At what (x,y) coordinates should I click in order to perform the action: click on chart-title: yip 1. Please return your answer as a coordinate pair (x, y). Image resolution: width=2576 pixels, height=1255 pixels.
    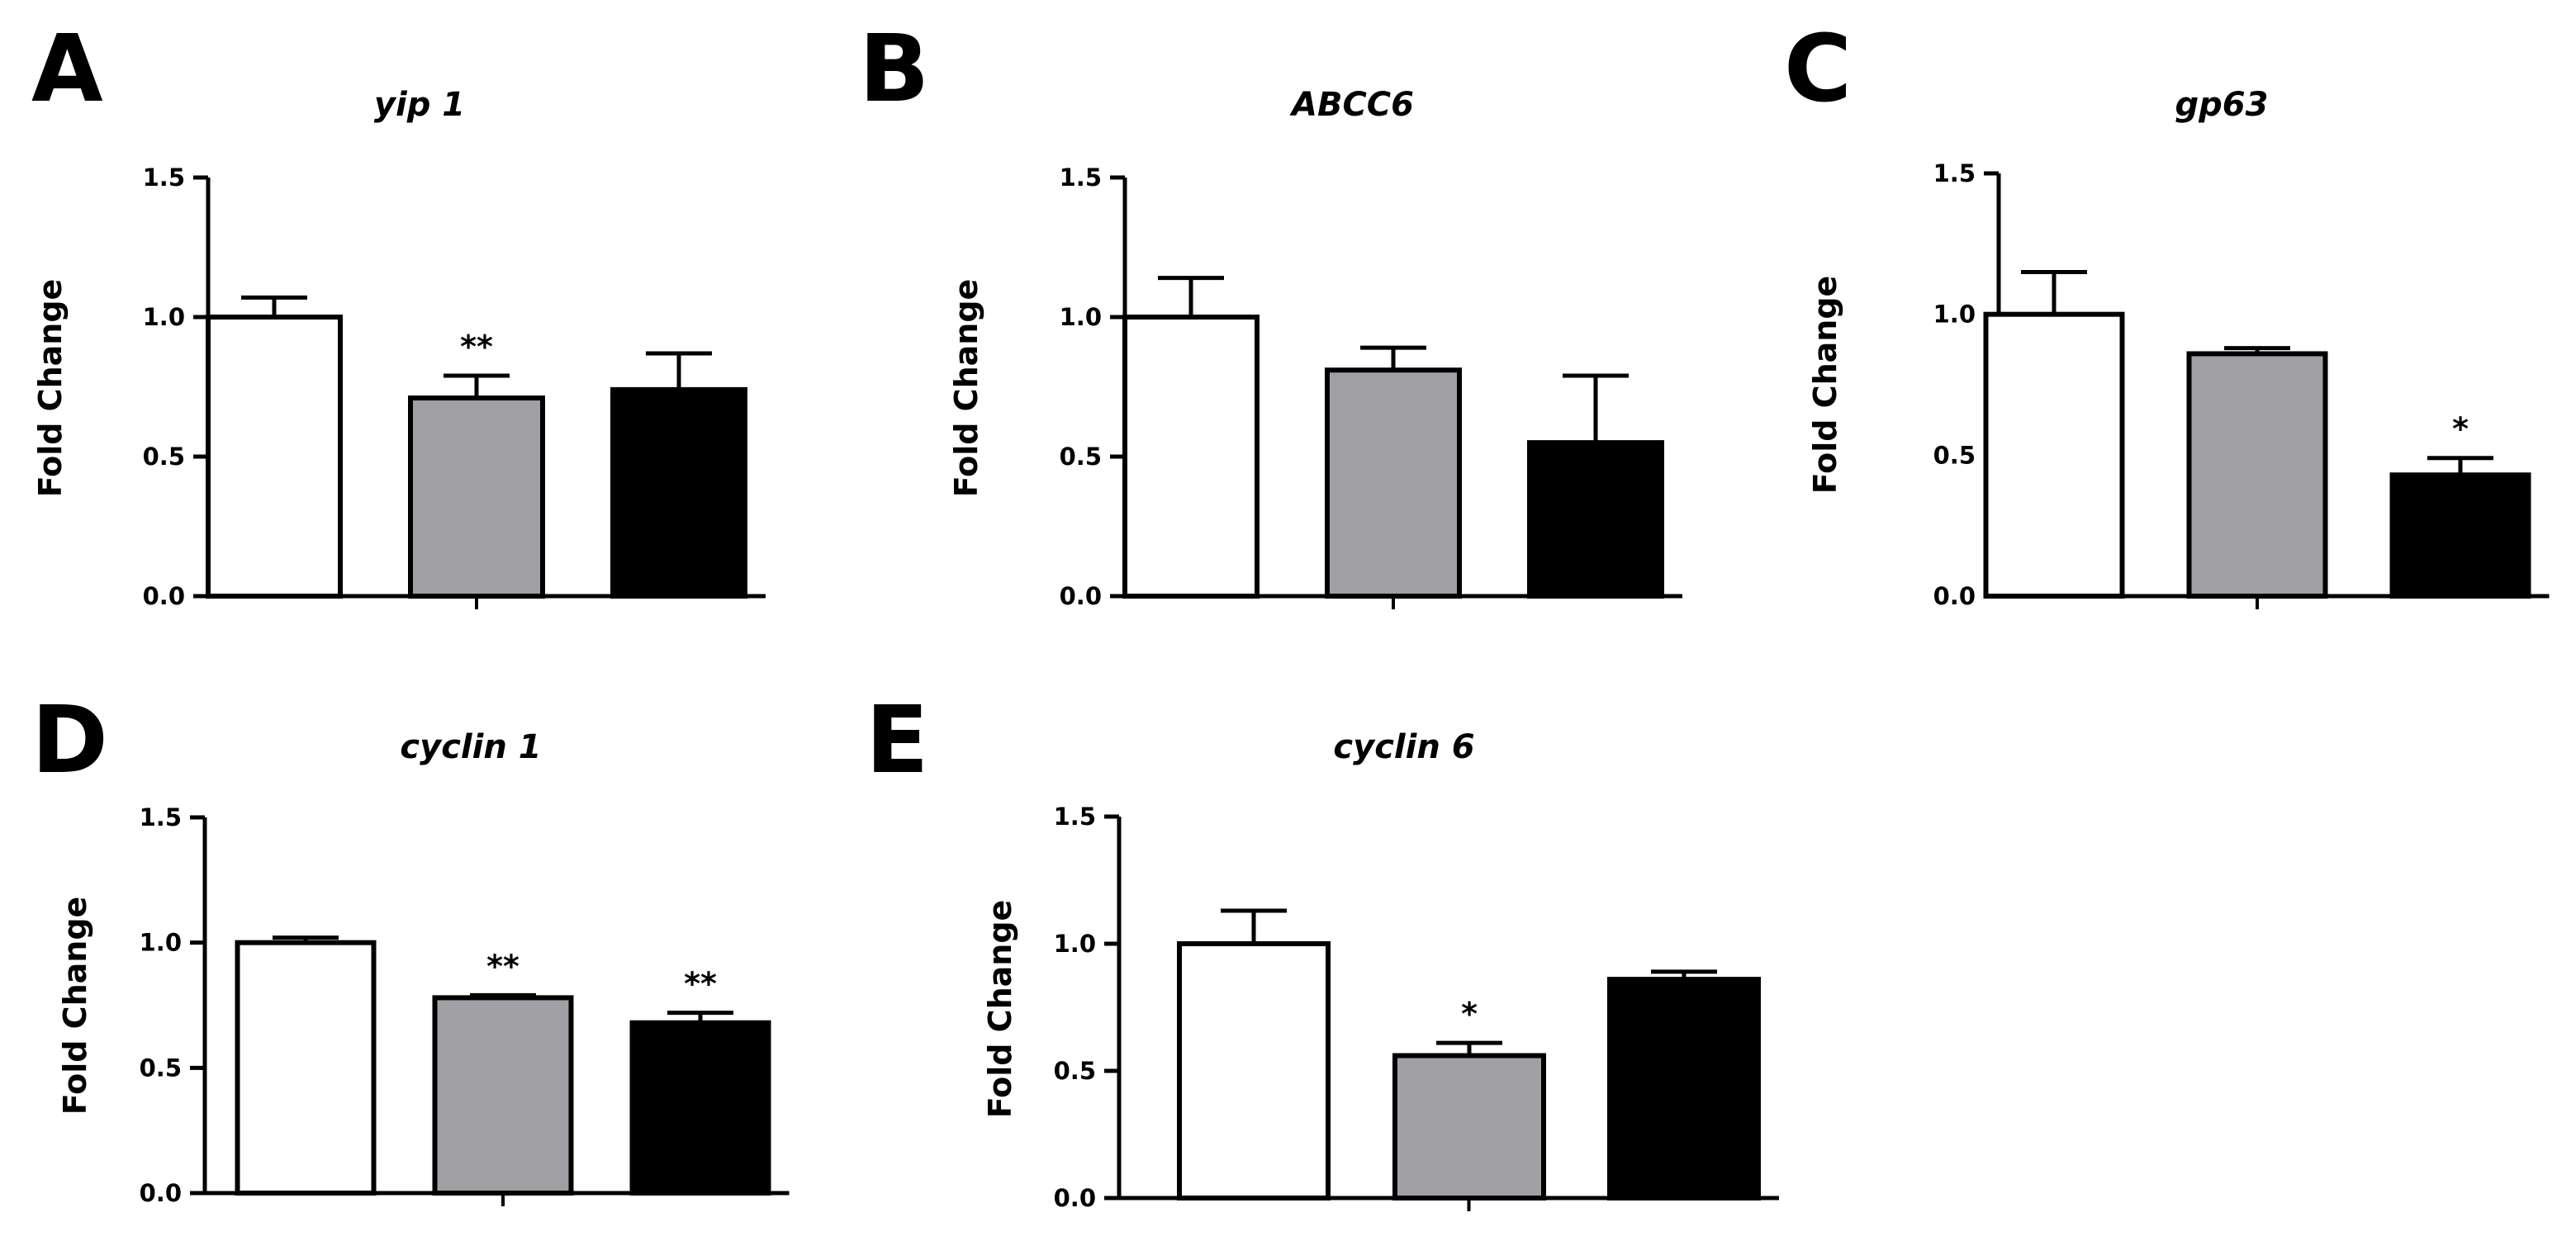
    Looking at the image, I should click on (419, 105).